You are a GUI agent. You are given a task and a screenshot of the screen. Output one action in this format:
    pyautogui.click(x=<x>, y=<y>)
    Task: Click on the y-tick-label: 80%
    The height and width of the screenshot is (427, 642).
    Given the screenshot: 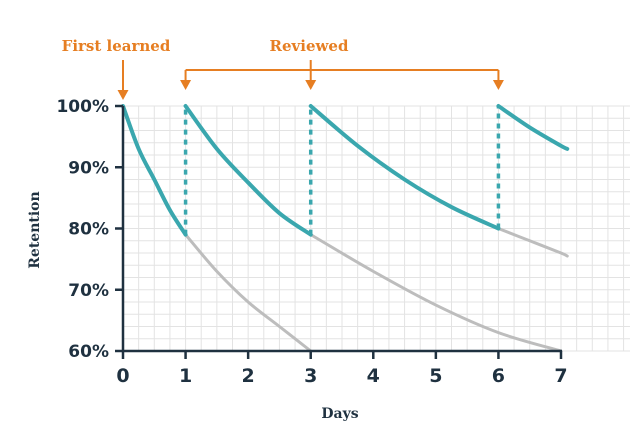 What is the action you would take?
    pyautogui.click(x=88, y=230)
    